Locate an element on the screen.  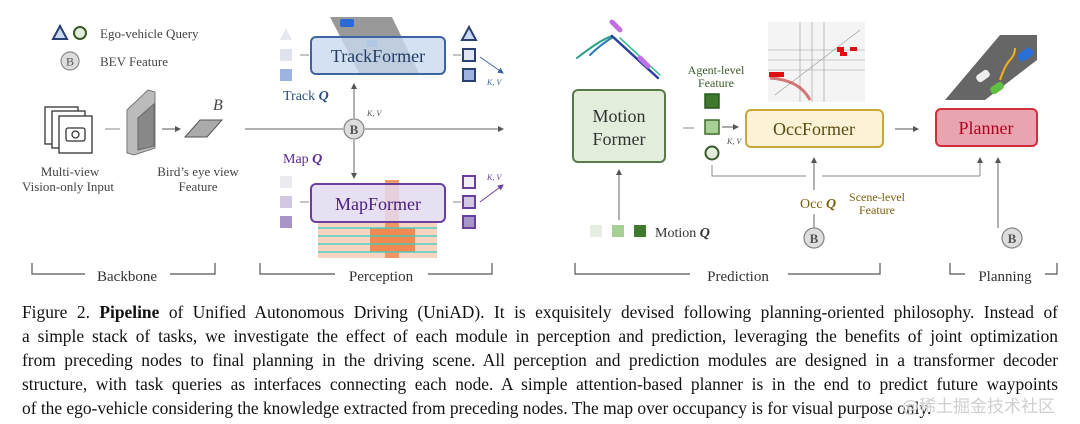
track-q-label: Track Q is located at coordinates (306, 96).